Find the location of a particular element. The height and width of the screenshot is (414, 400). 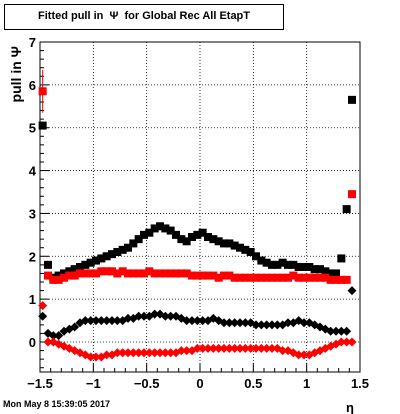

x-tick-label: 0 is located at coordinates (199, 383).